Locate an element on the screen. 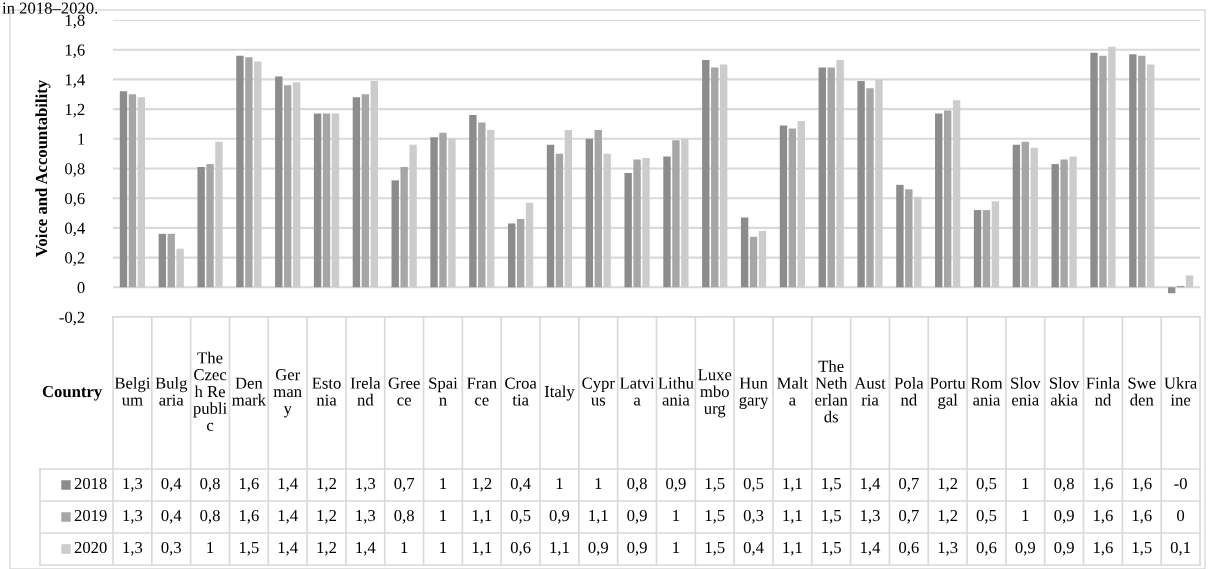 This screenshot has width=1211, height=569. data-label: 0 is located at coordinates (1181, 515).